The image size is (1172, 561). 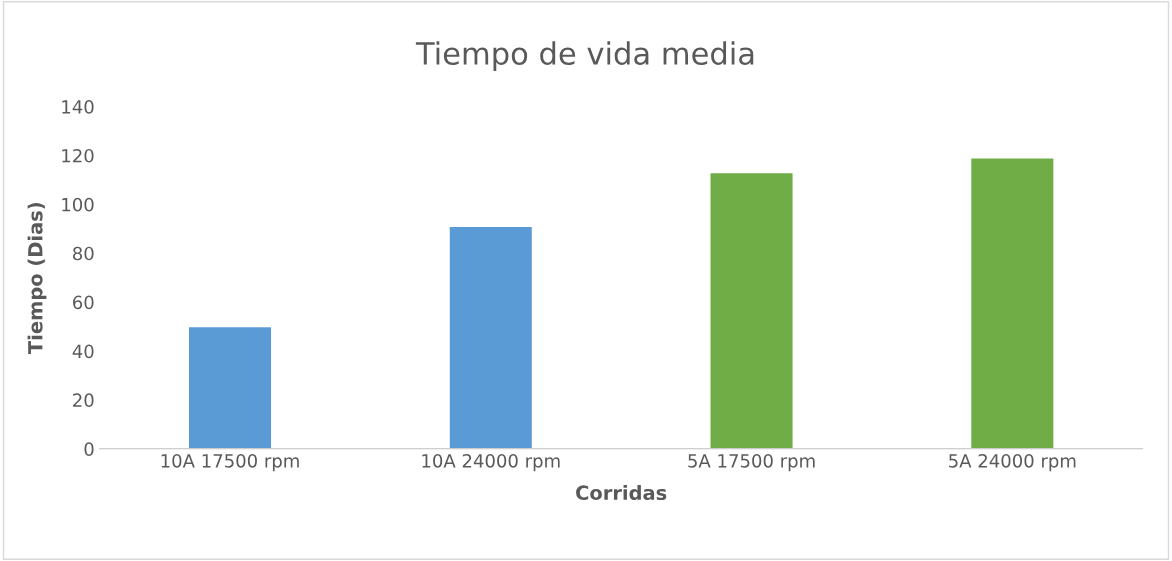 What do you see at coordinates (491, 462) in the screenshot?
I see `x-tick-label: 10A 24000 rpm` at bounding box center [491, 462].